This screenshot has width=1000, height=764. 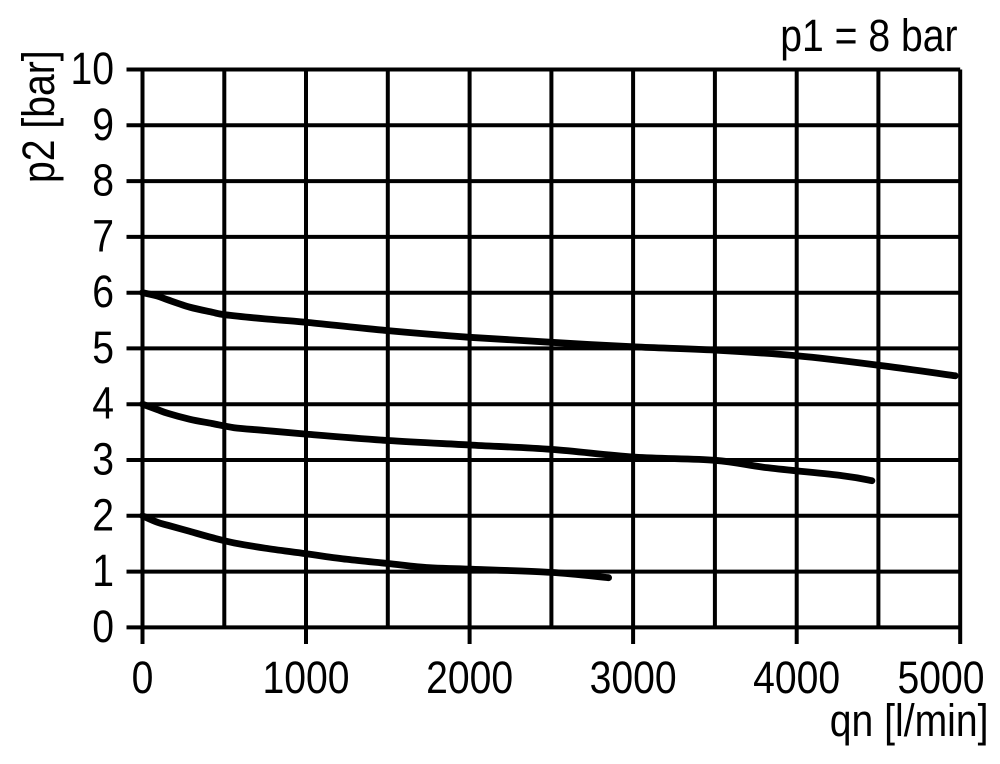 What do you see at coordinates (103, 236) in the screenshot?
I see `svg-text: 7` at bounding box center [103, 236].